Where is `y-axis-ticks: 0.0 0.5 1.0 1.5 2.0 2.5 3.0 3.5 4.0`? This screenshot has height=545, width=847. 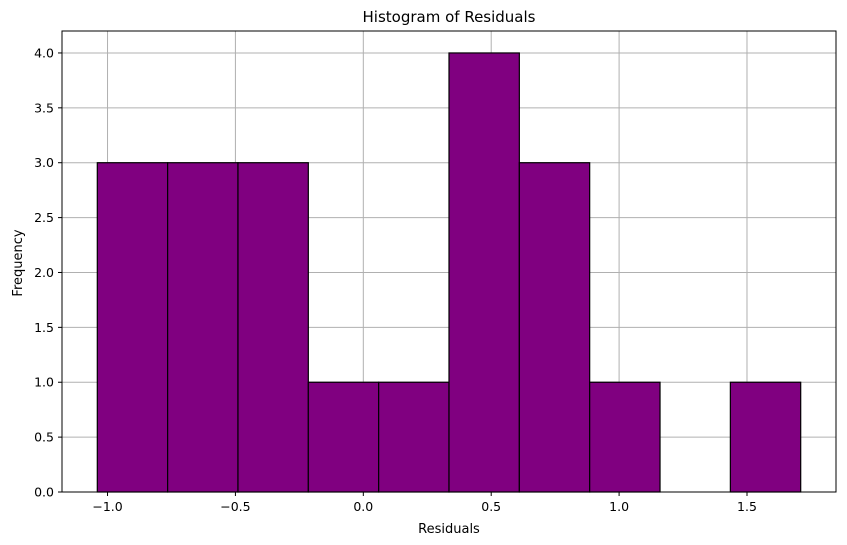 y-axis-ticks: 0.0 0.5 1.0 1.5 2.0 2.5 3.0 3.5 4.0 is located at coordinates (48, 272).